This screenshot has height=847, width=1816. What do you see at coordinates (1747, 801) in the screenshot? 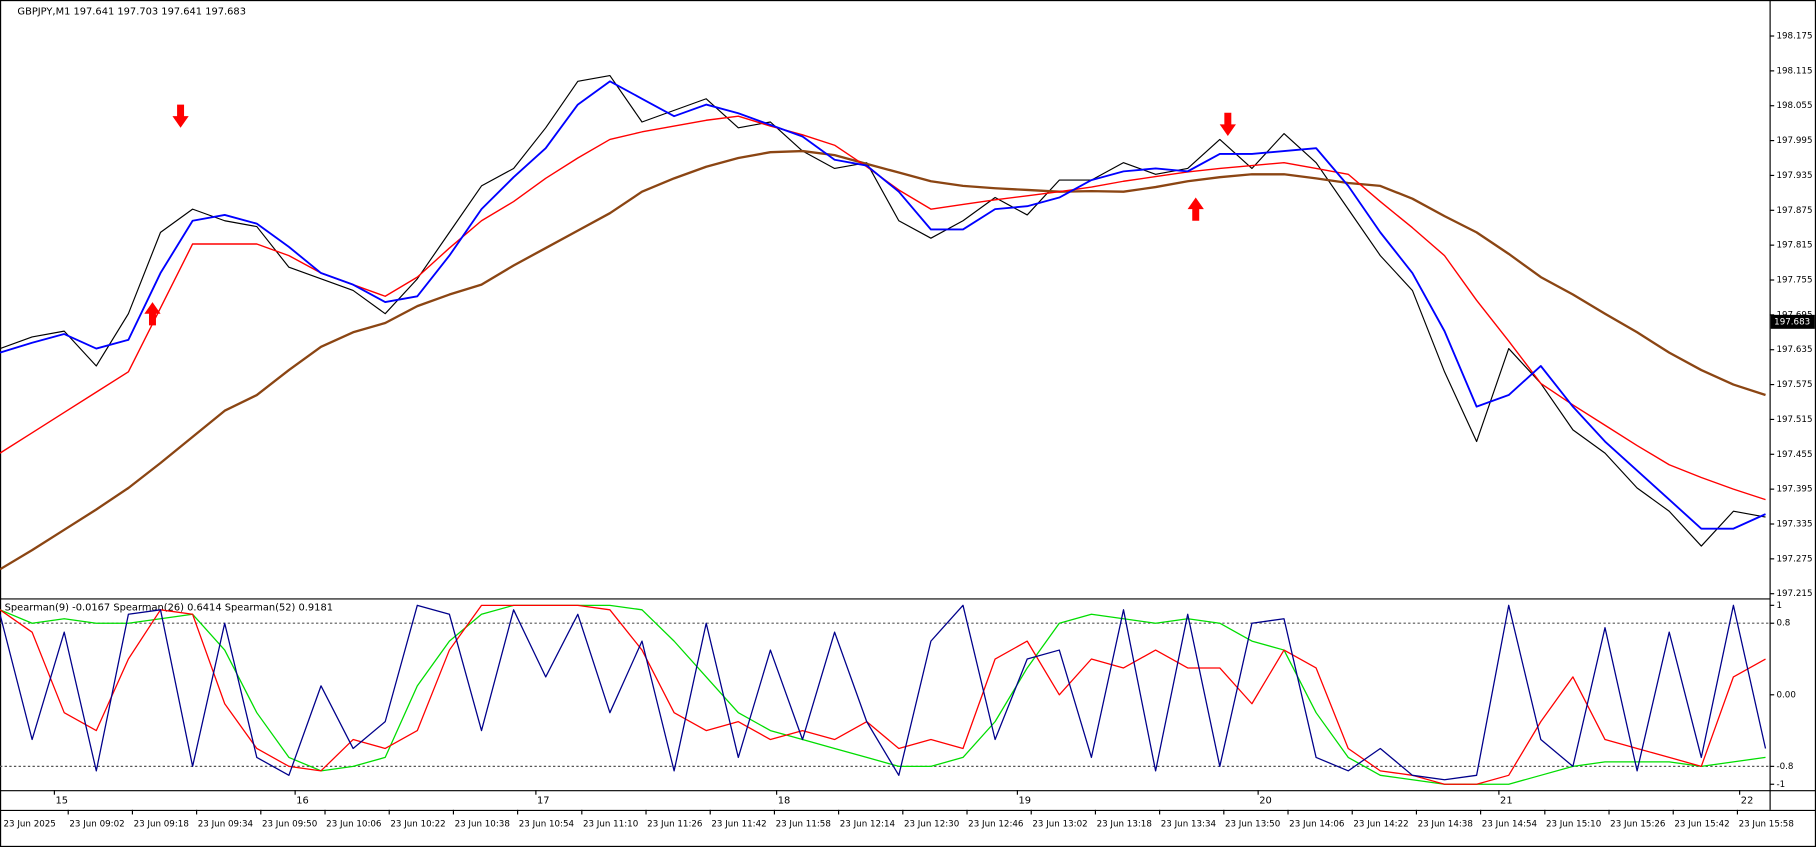
I see `day-label: 22` at bounding box center [1747, 801].